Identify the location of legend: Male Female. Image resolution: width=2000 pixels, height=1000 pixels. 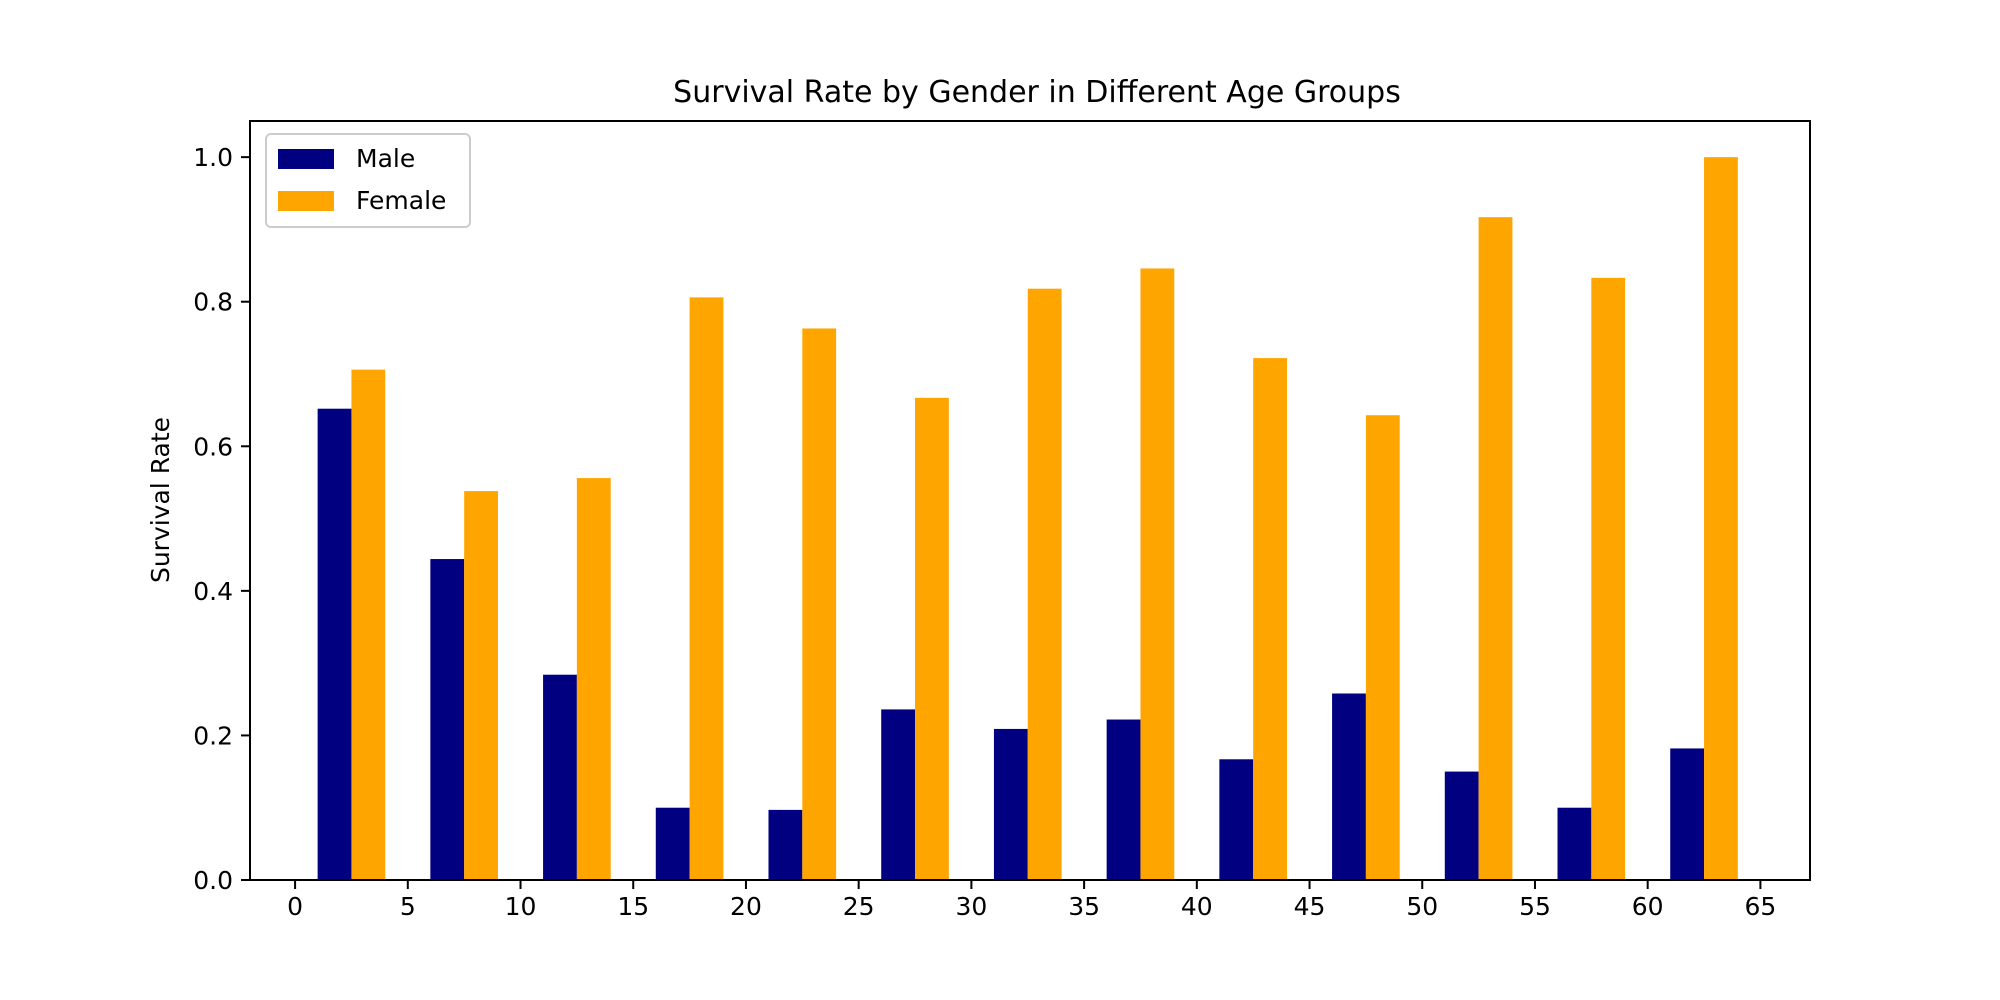
(368, 180).